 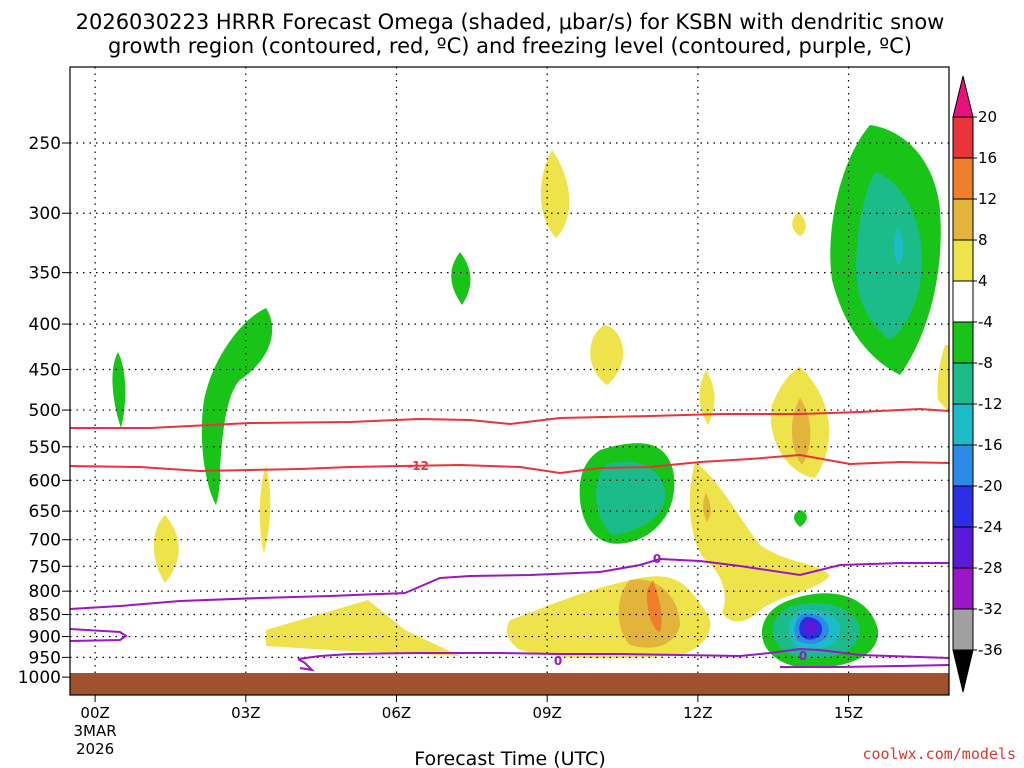 I want to click on ground-layer, so click(x=509, y=684).